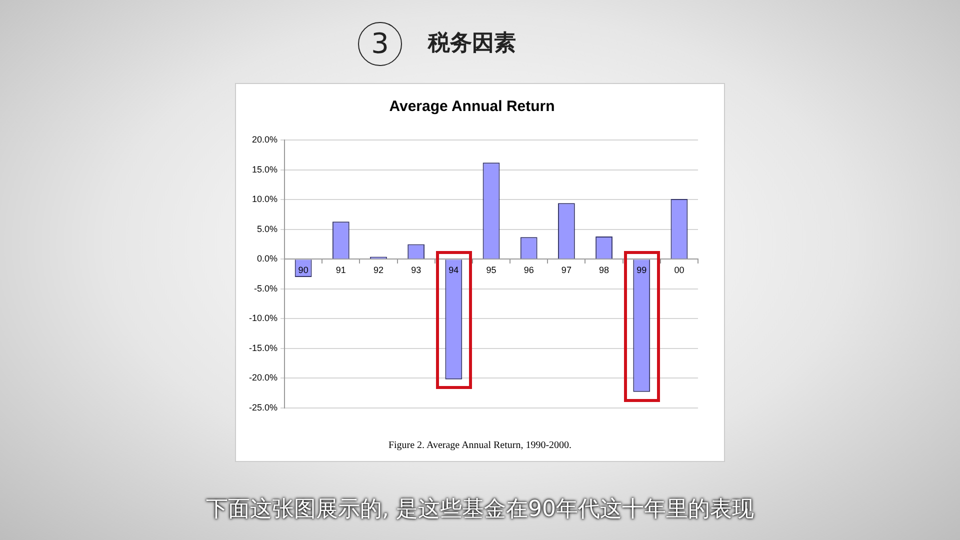  I want to click on text: 税务因素, so click(472, 44).